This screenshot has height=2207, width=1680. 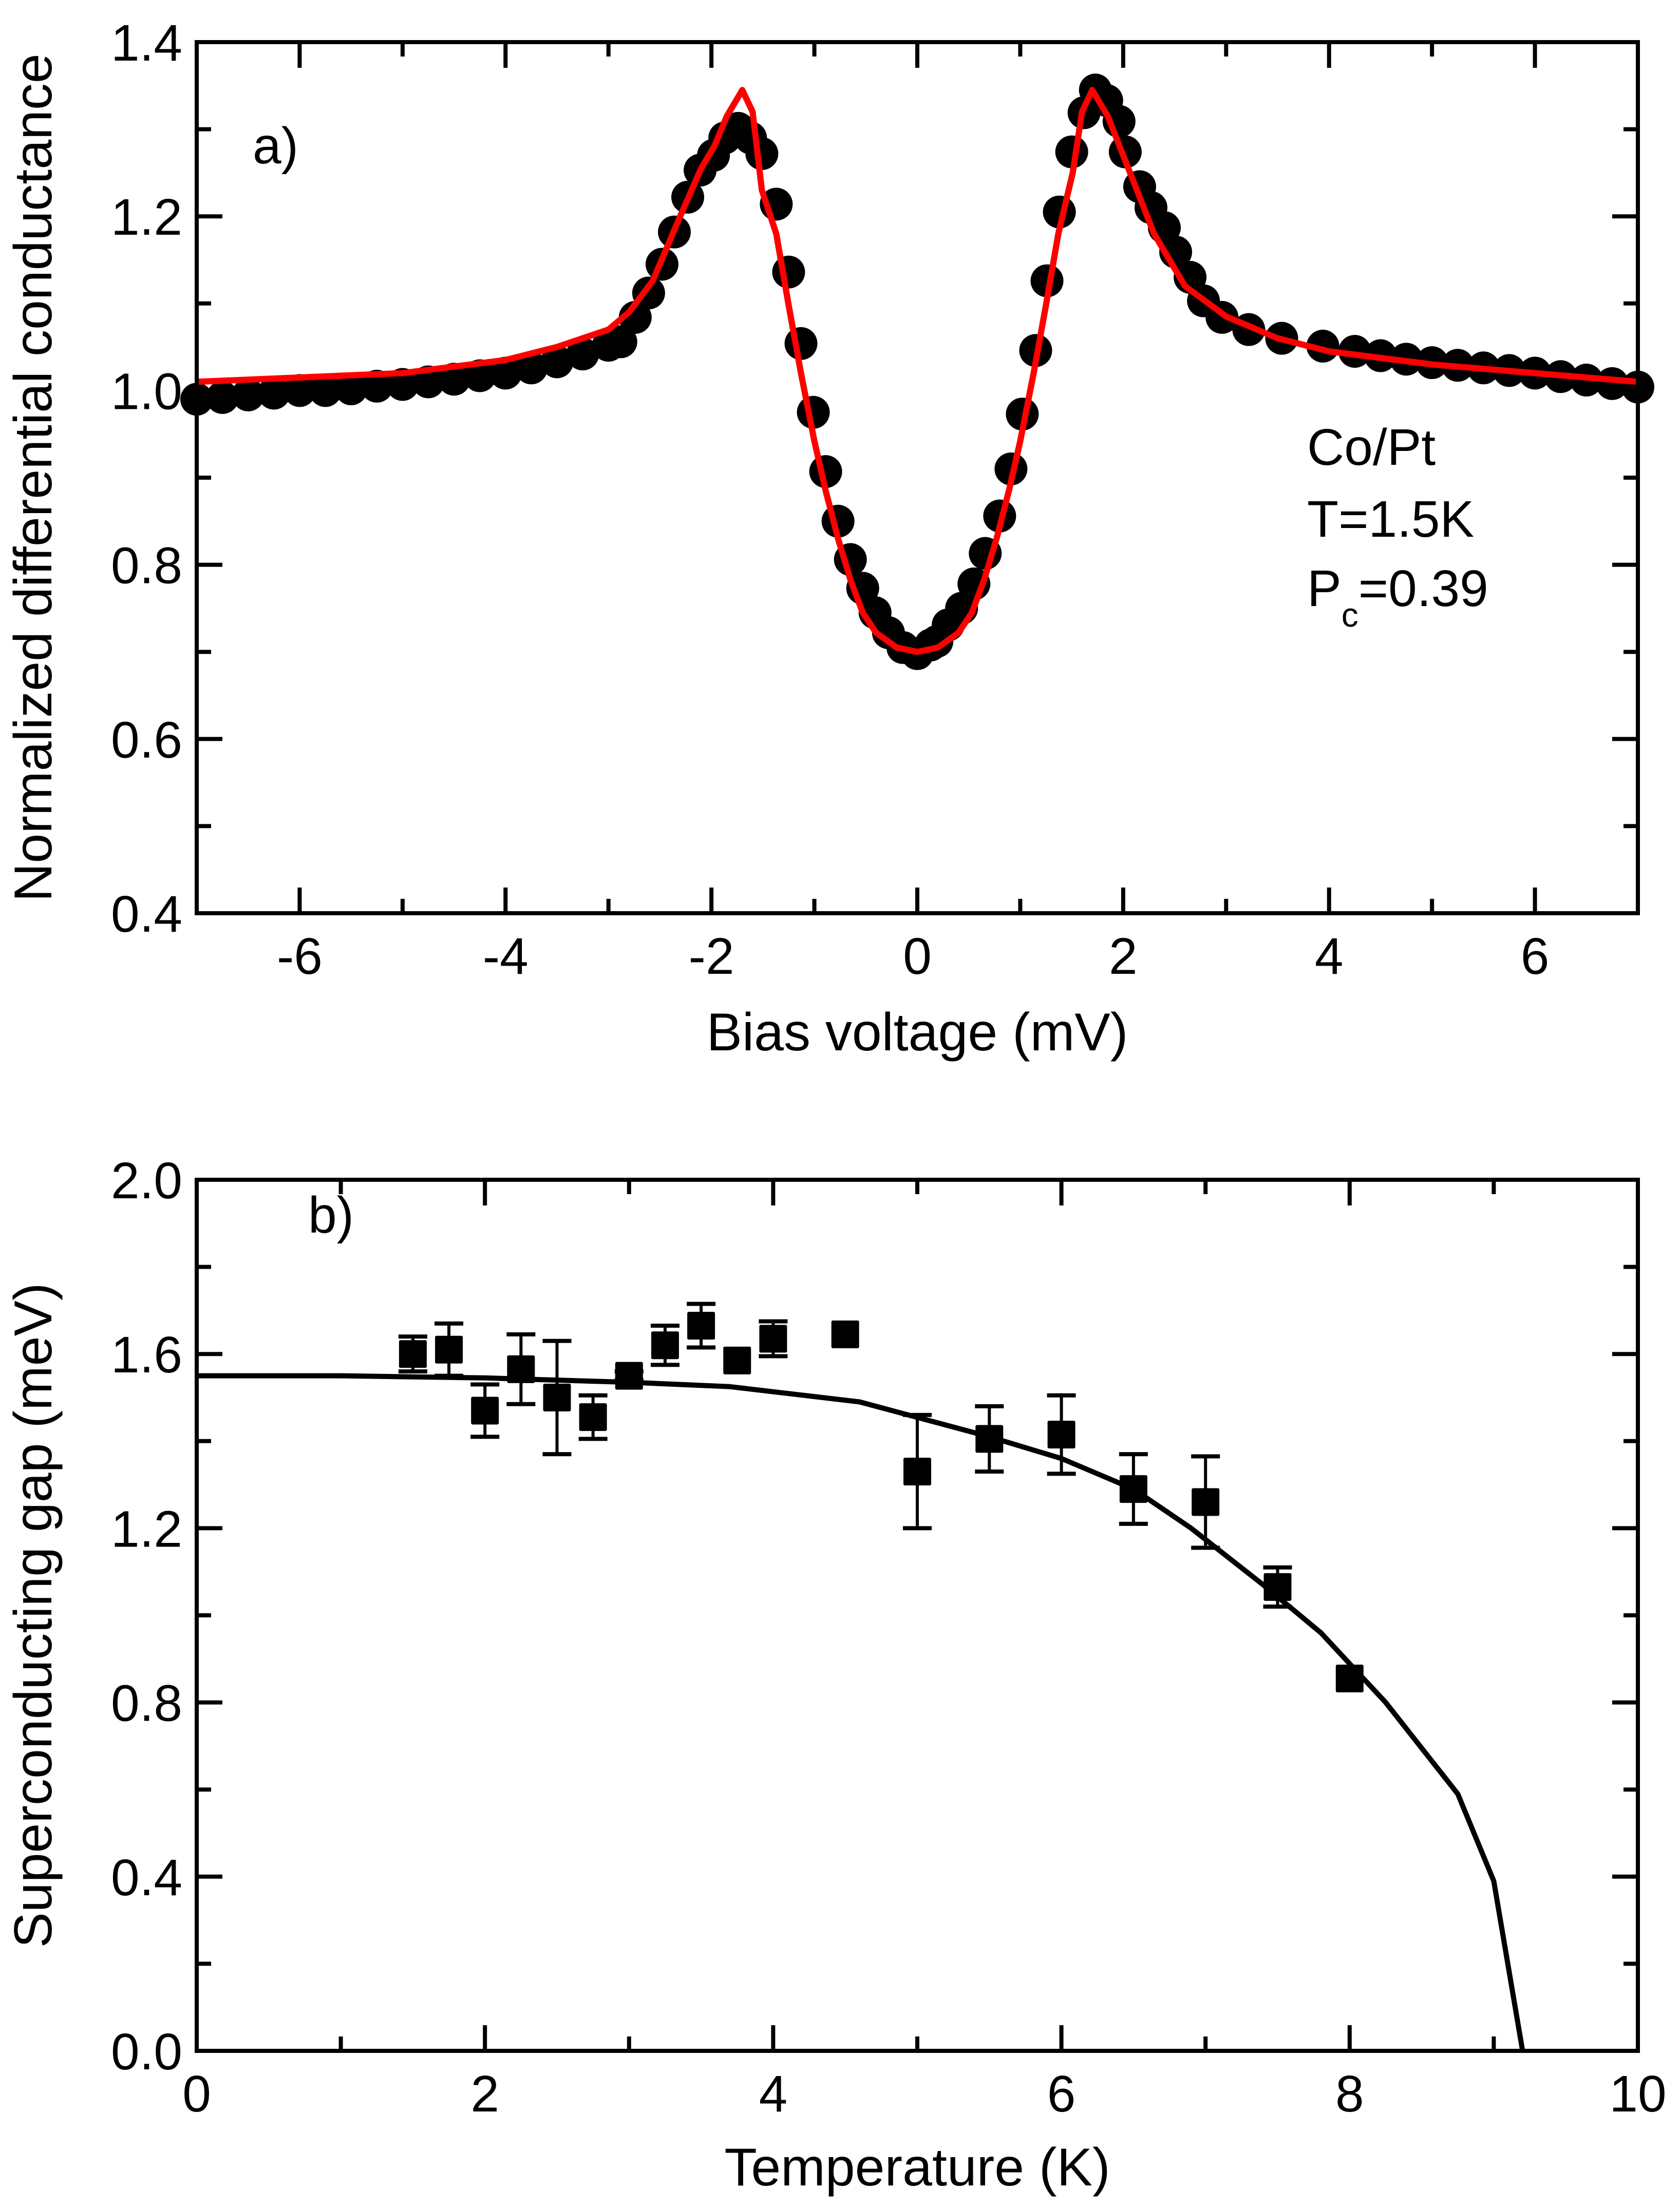 What do you see at coordinates (146, 43) in the screenshot?
I see `y-tick-label: 1.4` at bounding box center [146, 43].